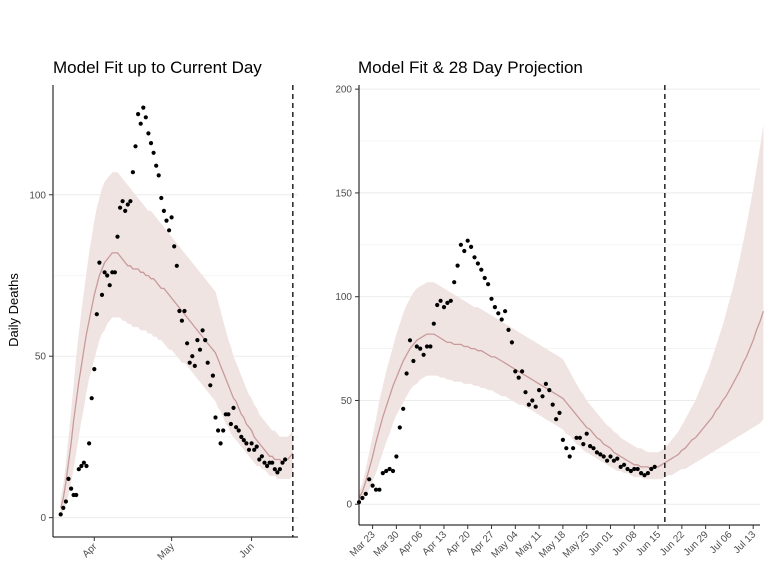  I want to click on x-tick-label: May, so click(166, 551).